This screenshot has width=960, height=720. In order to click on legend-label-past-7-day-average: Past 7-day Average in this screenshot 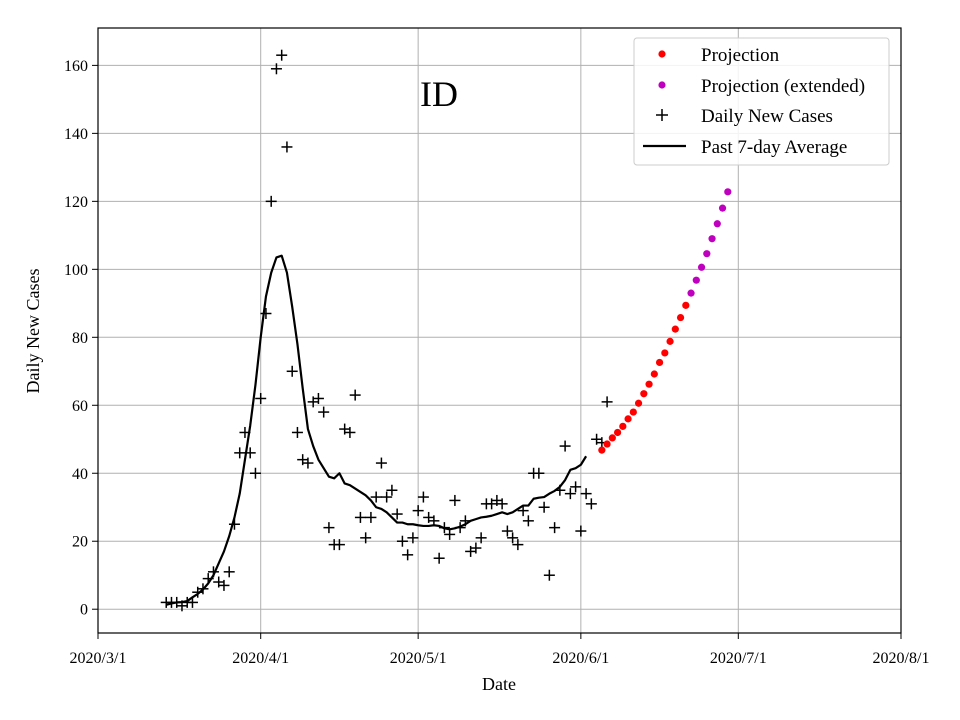, I will do `click(774, 147)`.